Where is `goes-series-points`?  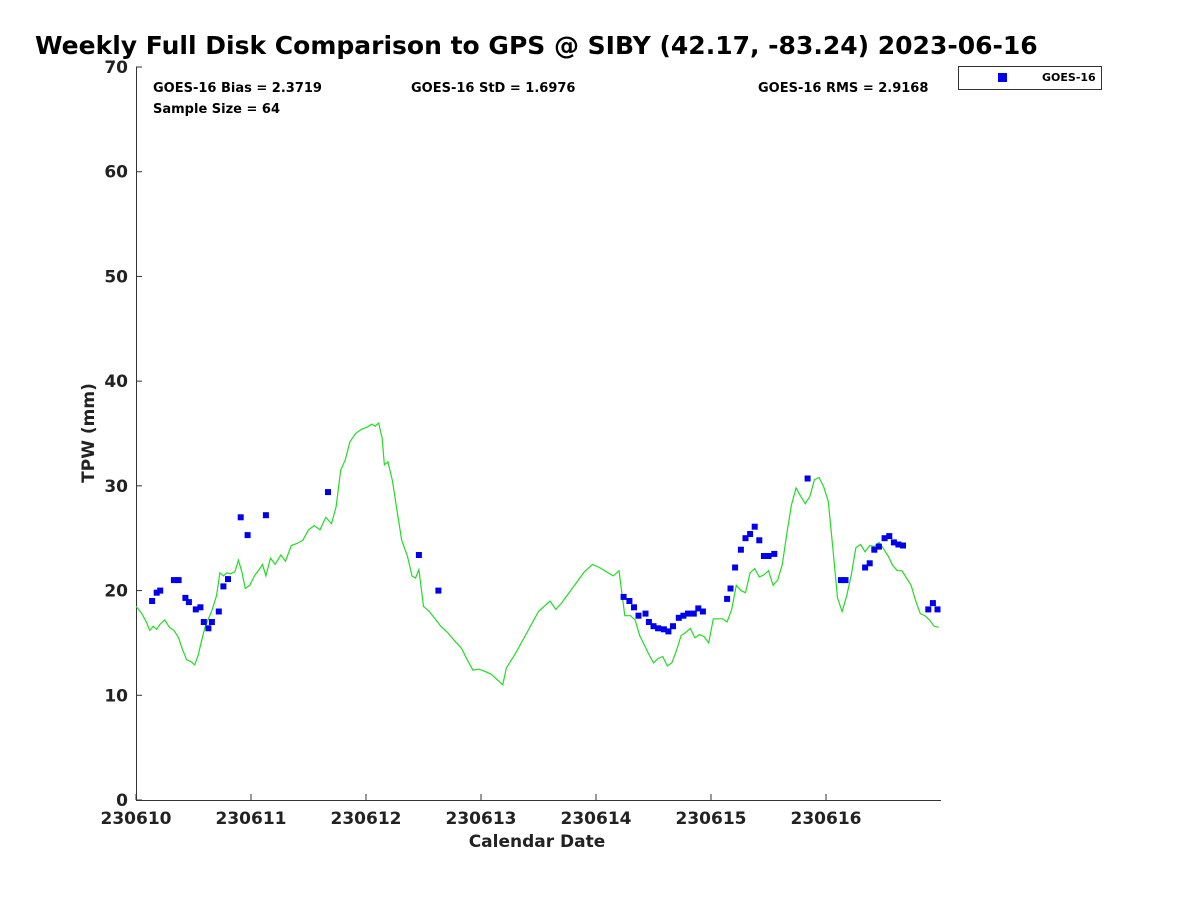 goes-series-points is located at coordinates (545, 555).